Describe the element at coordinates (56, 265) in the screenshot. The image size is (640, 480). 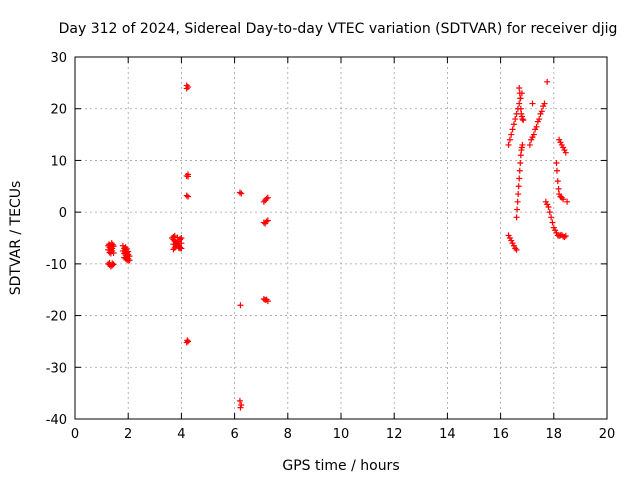
I see `y-tick-label: -10` at that location.